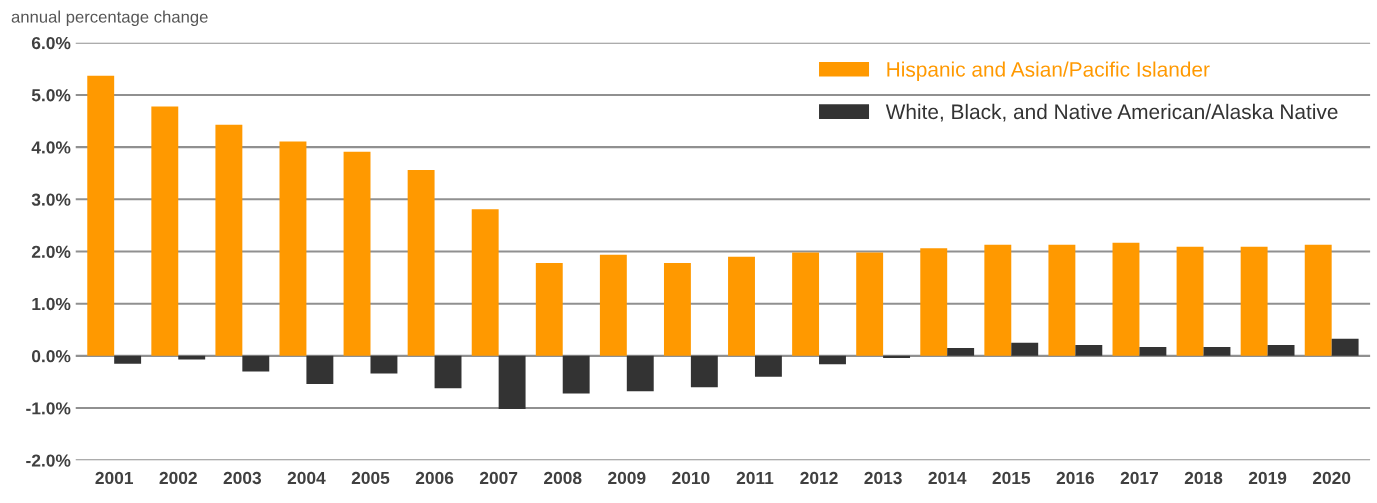  What do you see at coordinates (883, 478) in the screenshot?
I see `x-tick-label: 2013` at bounding box center [883, 478].